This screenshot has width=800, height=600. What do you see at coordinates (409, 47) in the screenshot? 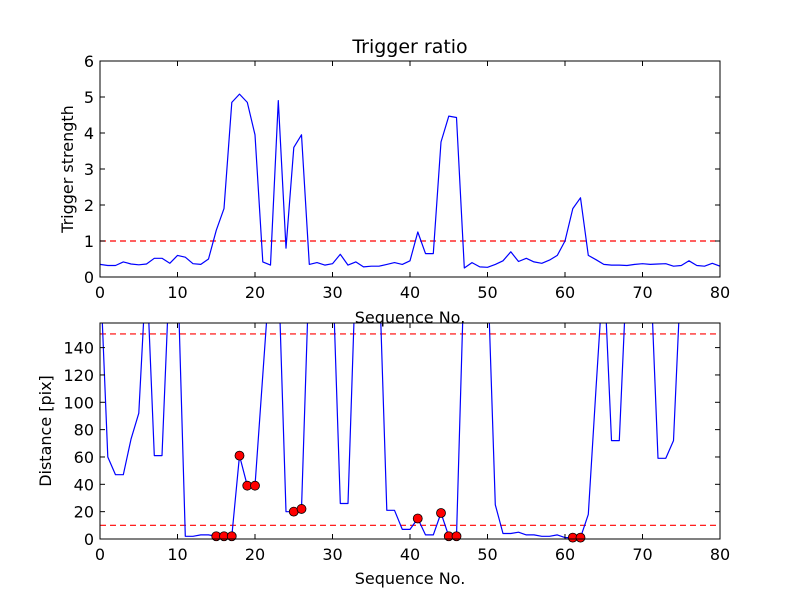
I see `chart-title: Trigger ratio` at bounding box center [409, 47].